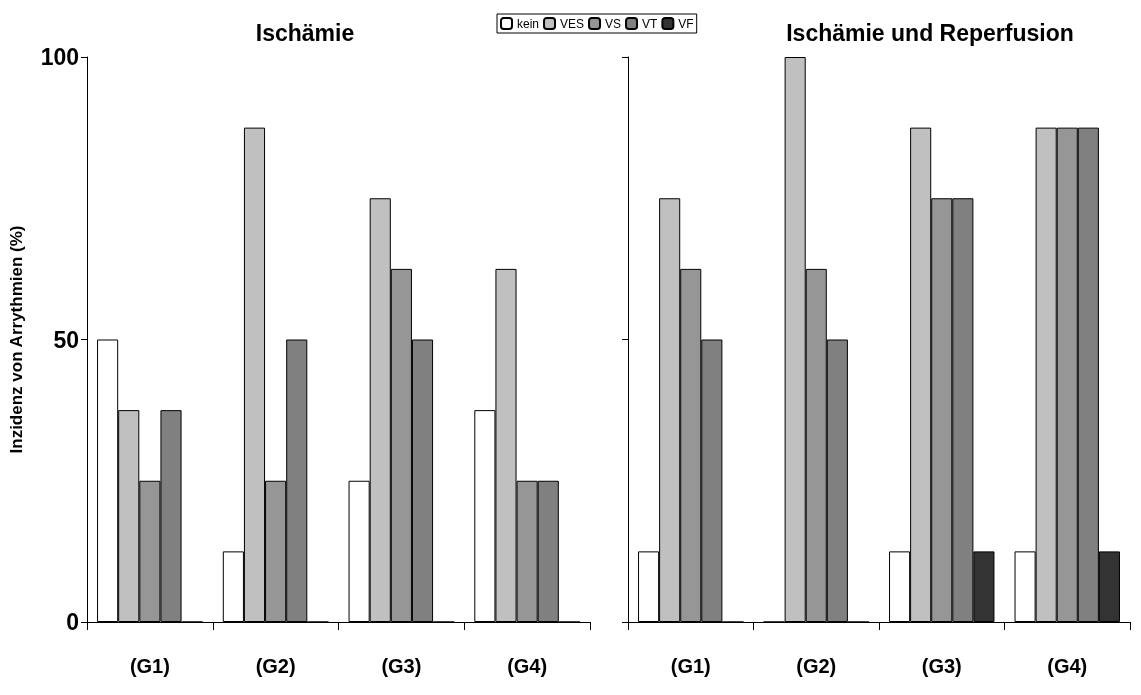  What do you see at coordinates (16, 339) in the screenshot?
I see `y-axis-title: Inzidenz von Arrythmien (%)` at bounding box center [16, 339].